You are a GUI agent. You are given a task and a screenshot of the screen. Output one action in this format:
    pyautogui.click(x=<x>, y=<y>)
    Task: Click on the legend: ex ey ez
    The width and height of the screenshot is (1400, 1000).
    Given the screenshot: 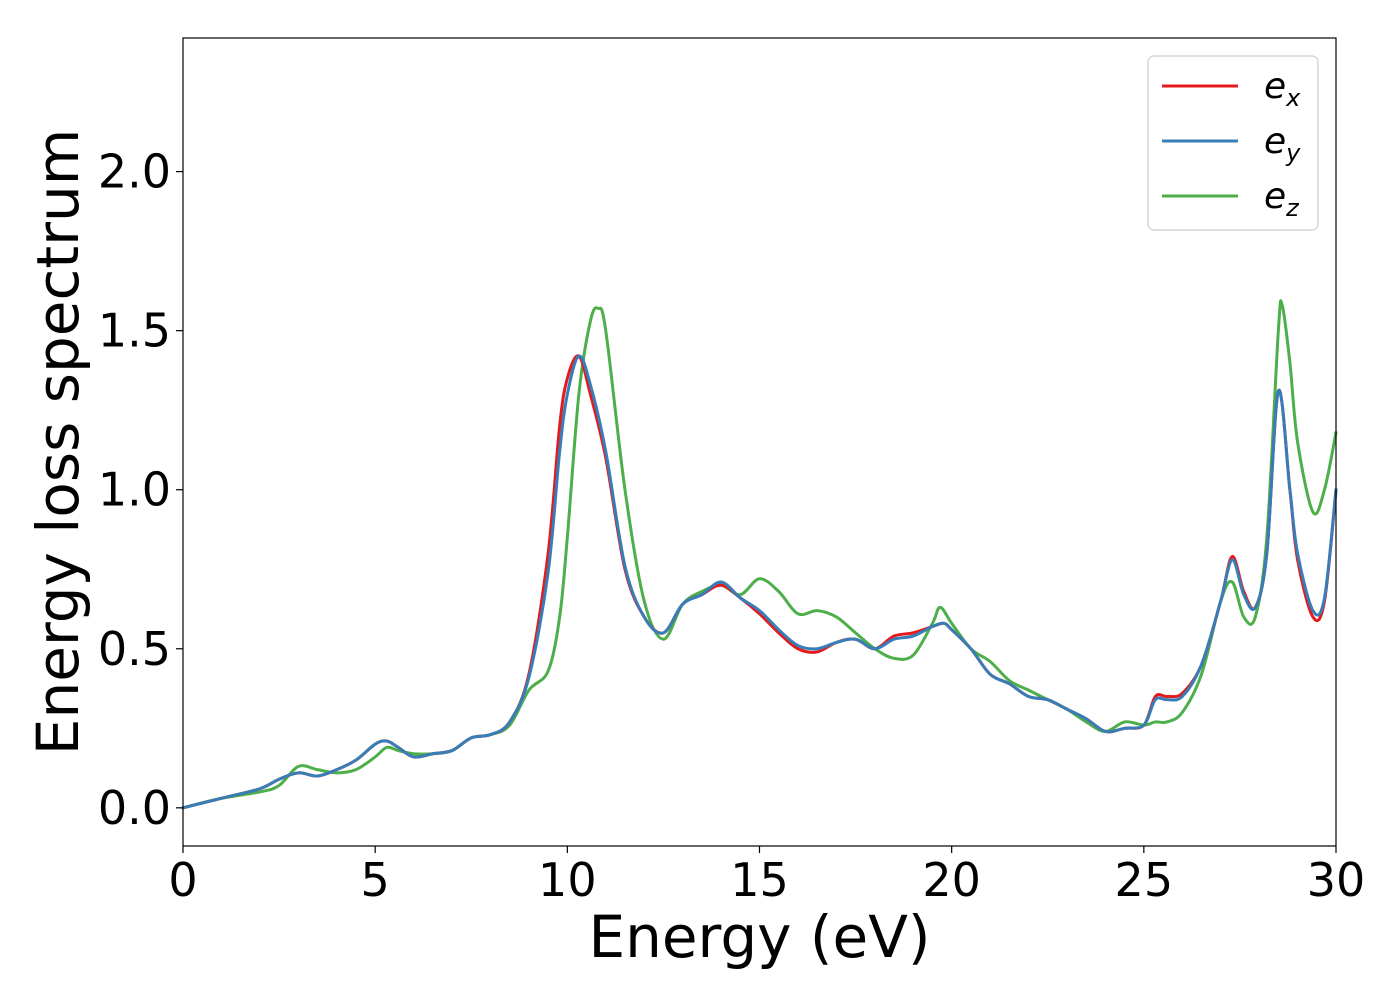 What is the action you would take?
    pyautogui.click(x=1233, y=143)
    